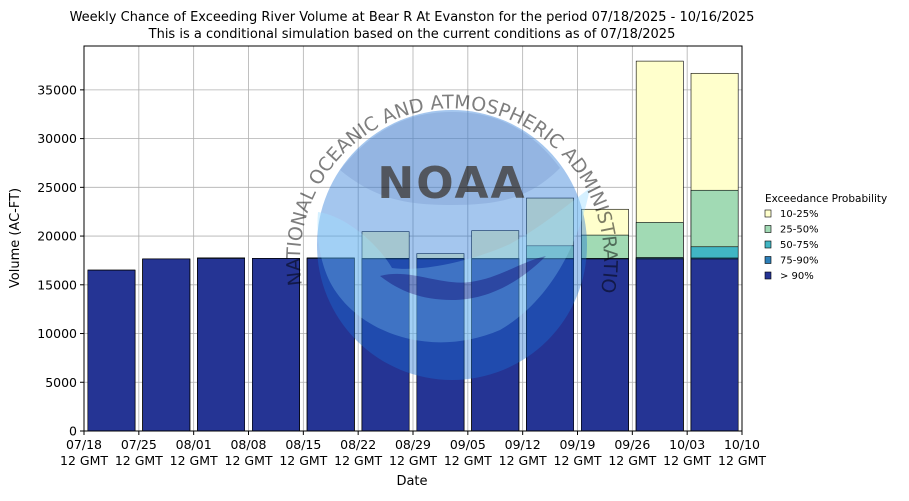 The height and width of the screenshot is (501, 909). I want to click on y-tick-label-2: 10000, so click(57, 333).